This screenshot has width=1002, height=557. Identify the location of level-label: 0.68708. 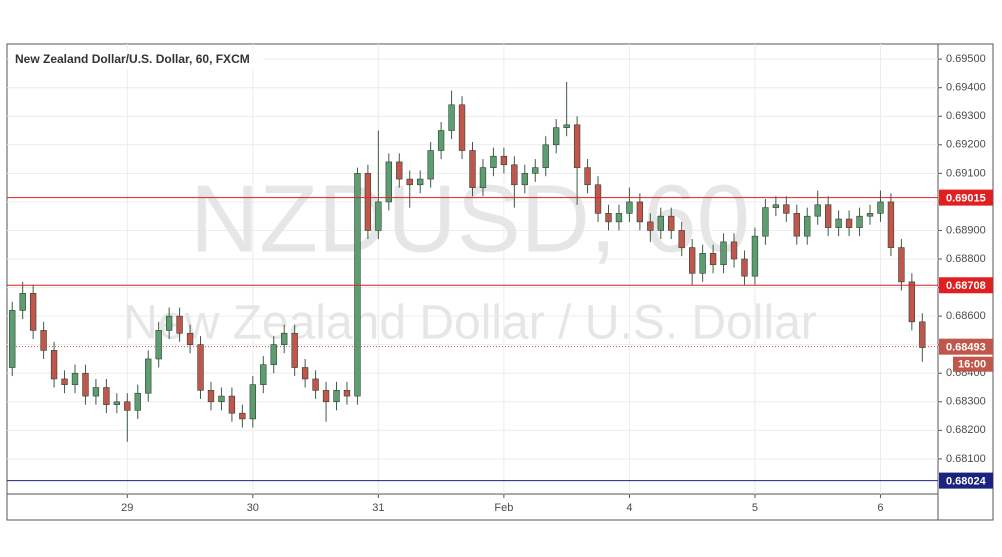
(966, 286).